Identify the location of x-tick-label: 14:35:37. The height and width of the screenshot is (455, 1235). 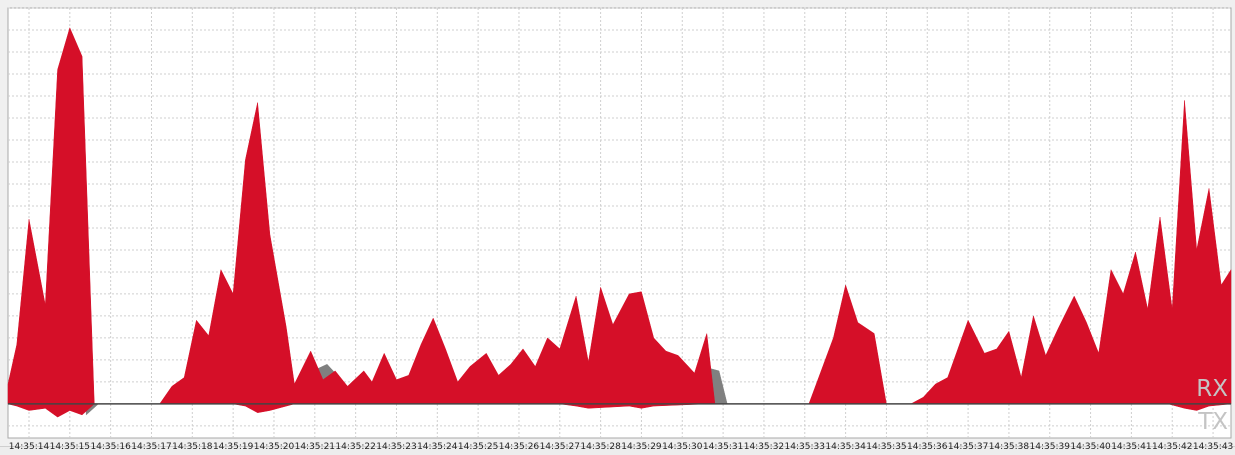
(968, 447).